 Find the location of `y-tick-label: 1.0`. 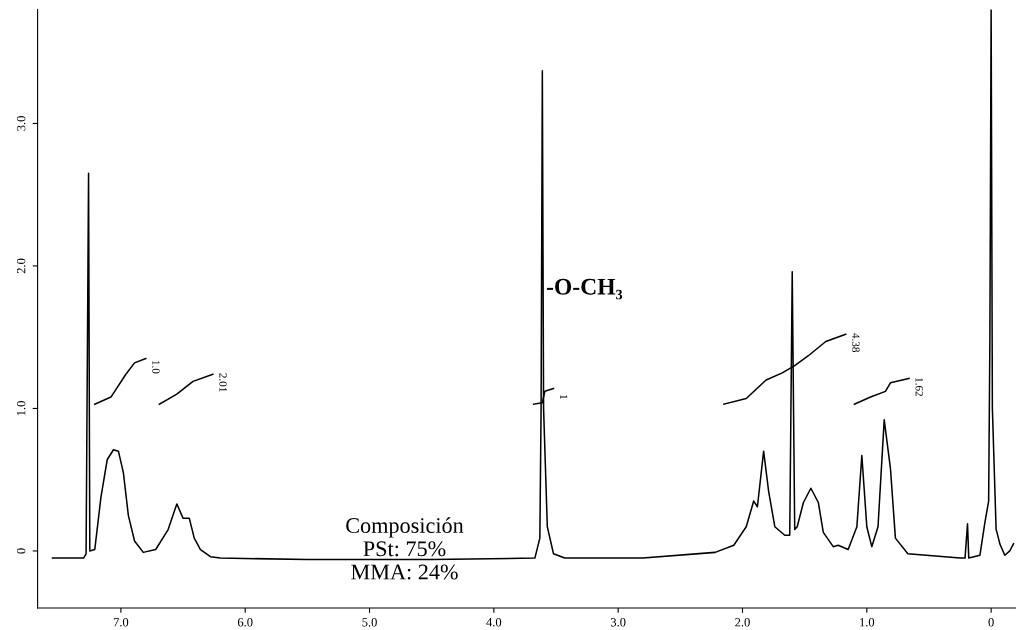

y-tick-label: 1.0 is located at coordinates (21, 408).